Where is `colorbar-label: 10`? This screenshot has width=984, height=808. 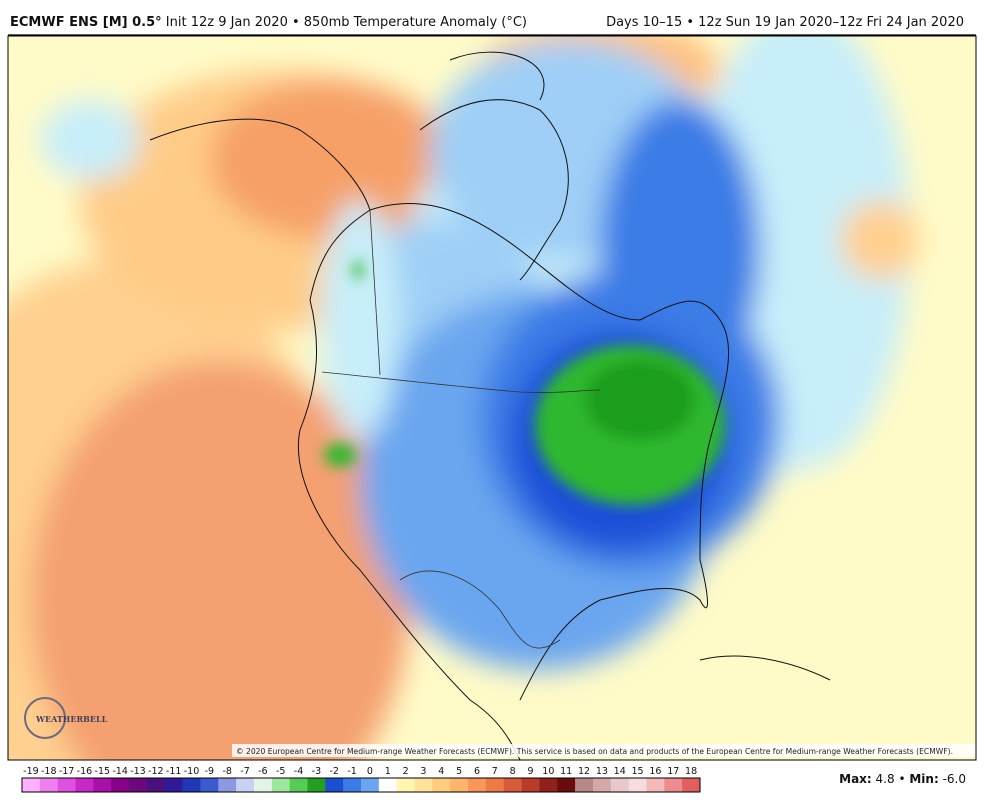 colorbar-label: 10 is located at coordinates (548, 771).